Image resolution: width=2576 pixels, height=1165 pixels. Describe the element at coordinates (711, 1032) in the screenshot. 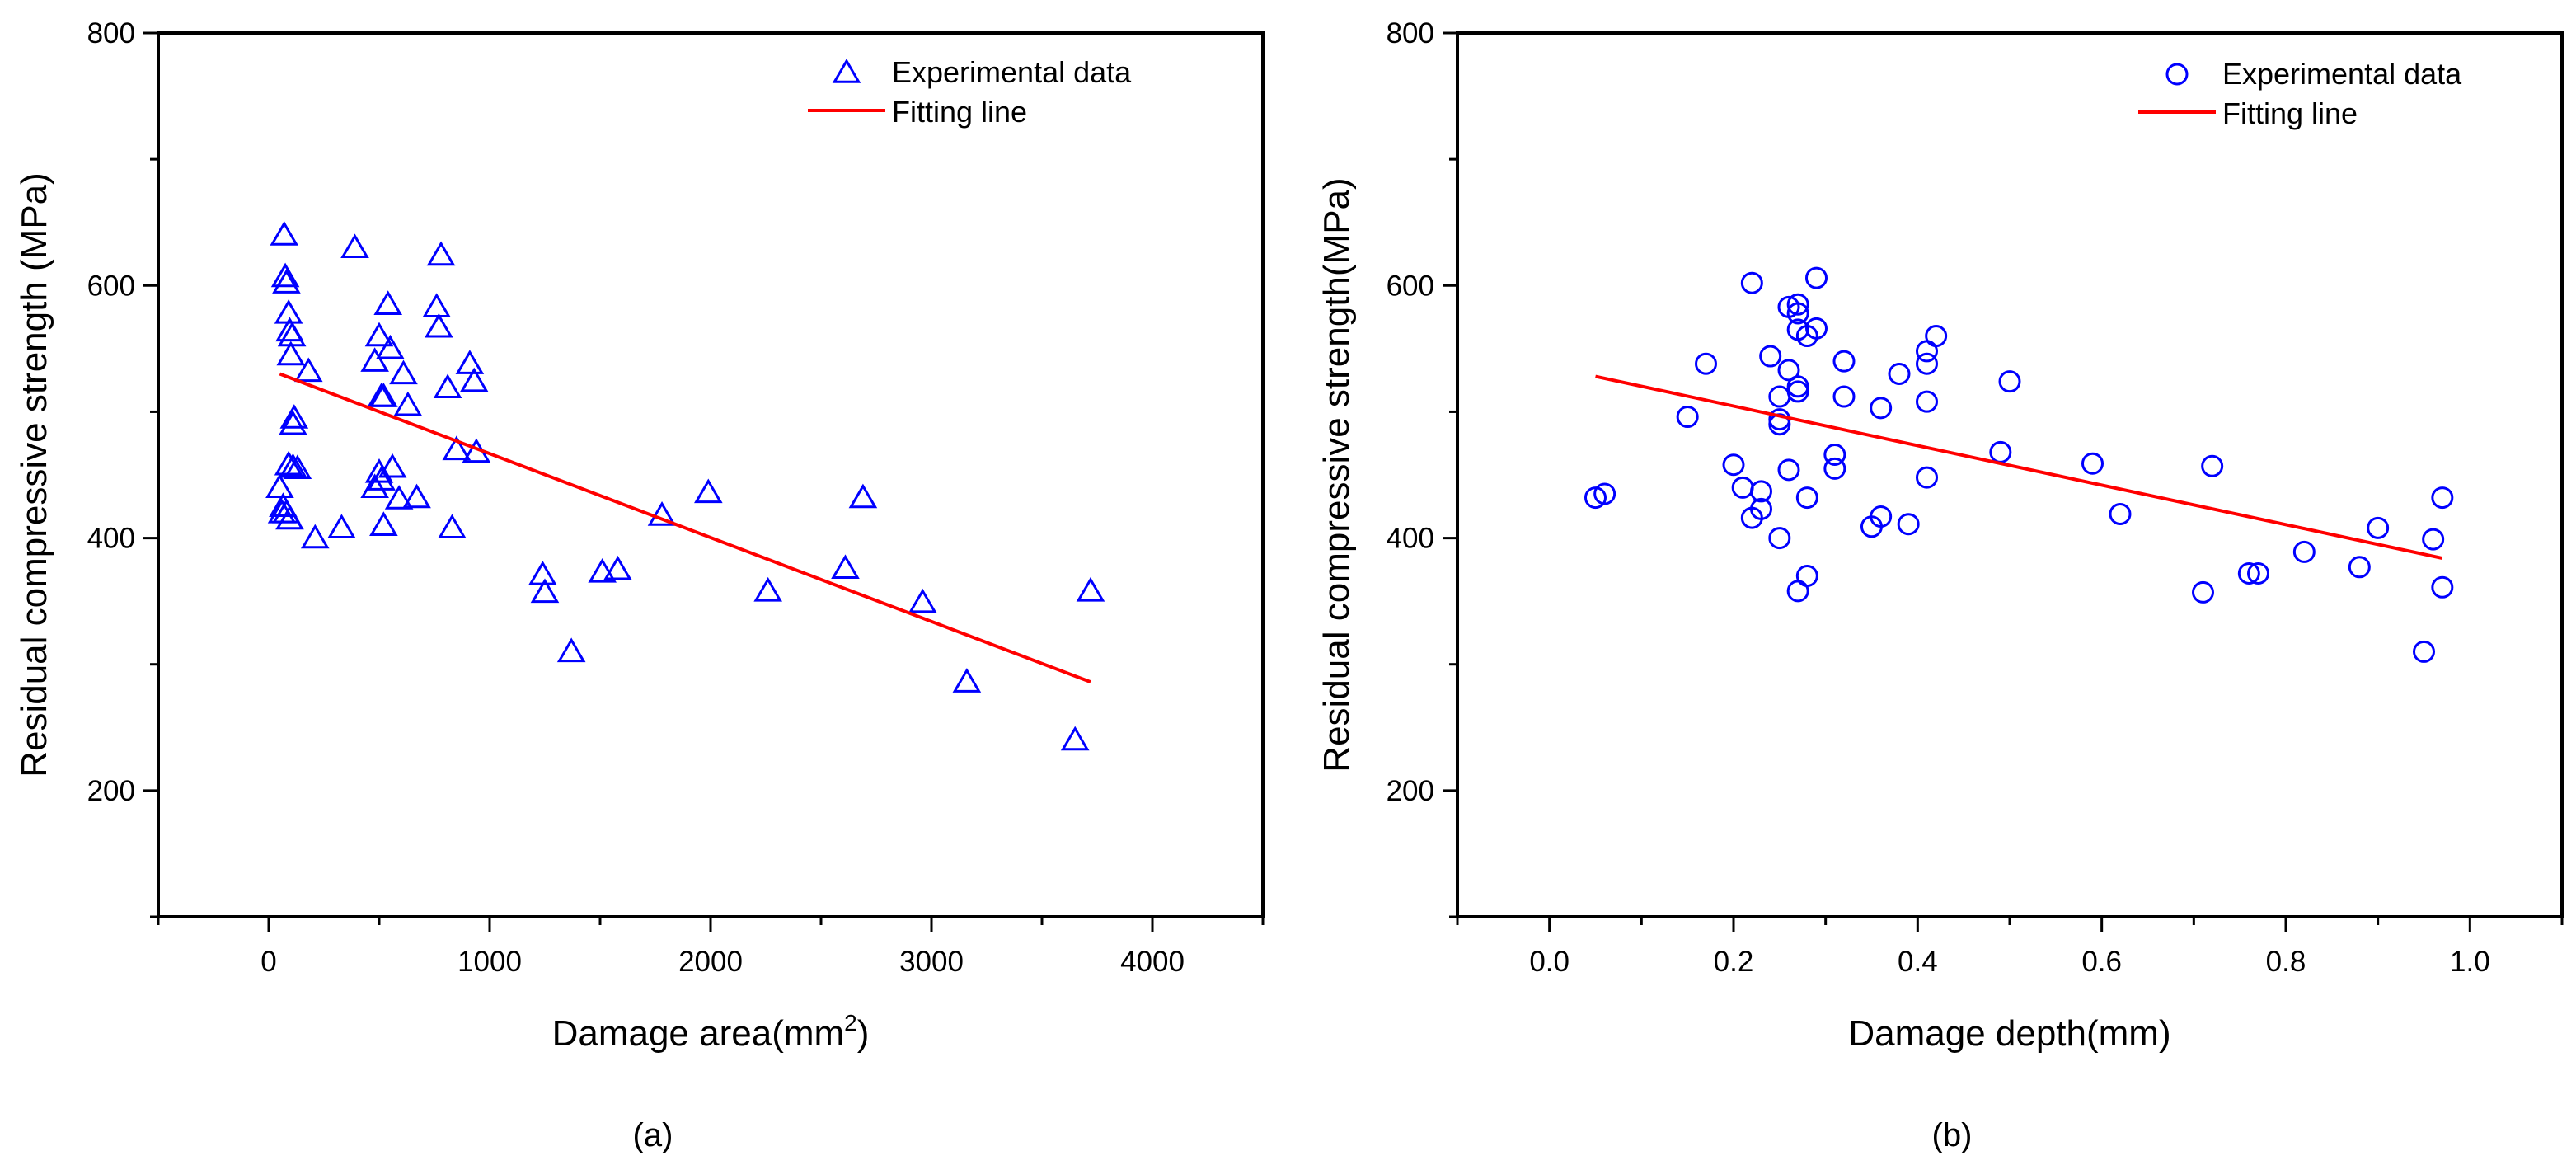

I see `x-axis-title-a: Damage area(mm2)` at that location.